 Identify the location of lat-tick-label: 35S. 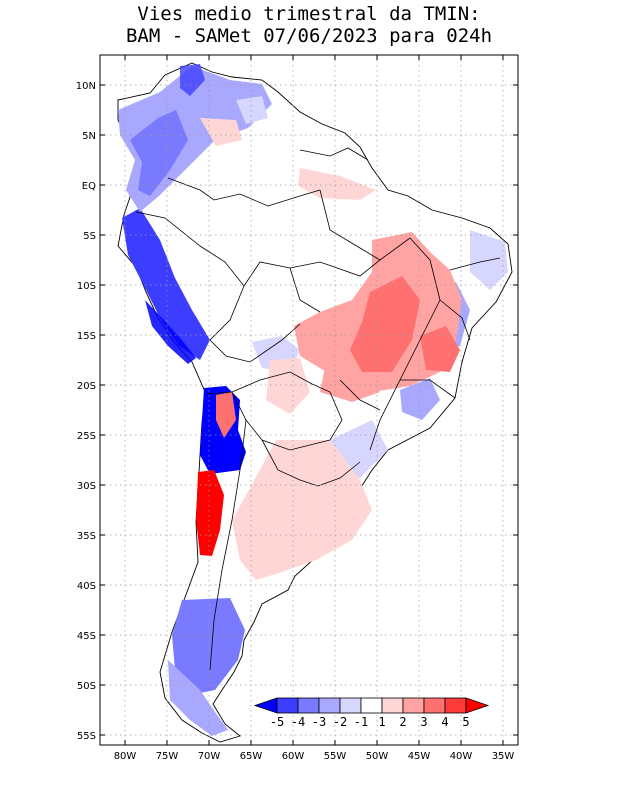
(86, 536).